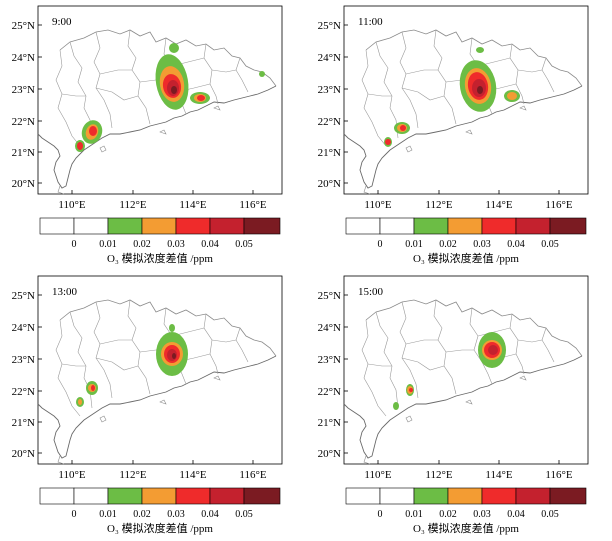 This screenshot has height=541, width=612. I want to click on county-boundaries, so click(458, 358).